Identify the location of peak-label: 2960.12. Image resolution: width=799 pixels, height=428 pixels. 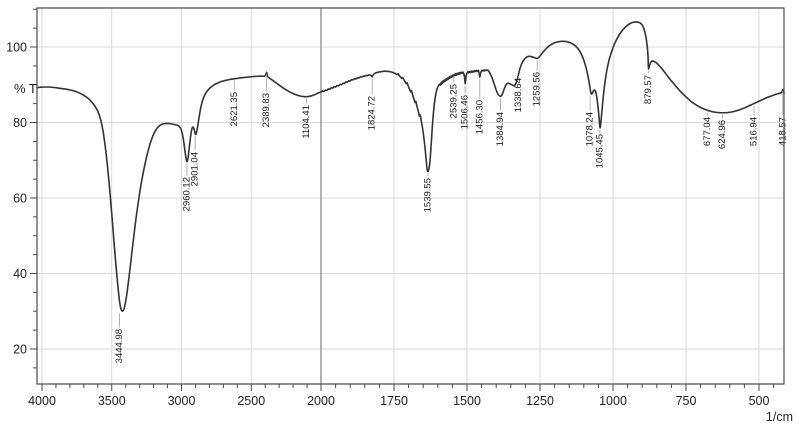
(186, 194).